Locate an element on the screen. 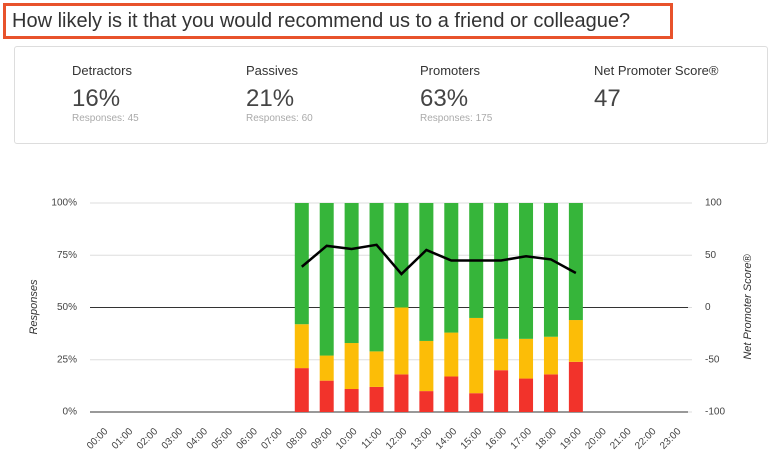 The height and width of the screenshot is (460, 777). x-tick-label: 02:00 is located at coordinates (148, 439).